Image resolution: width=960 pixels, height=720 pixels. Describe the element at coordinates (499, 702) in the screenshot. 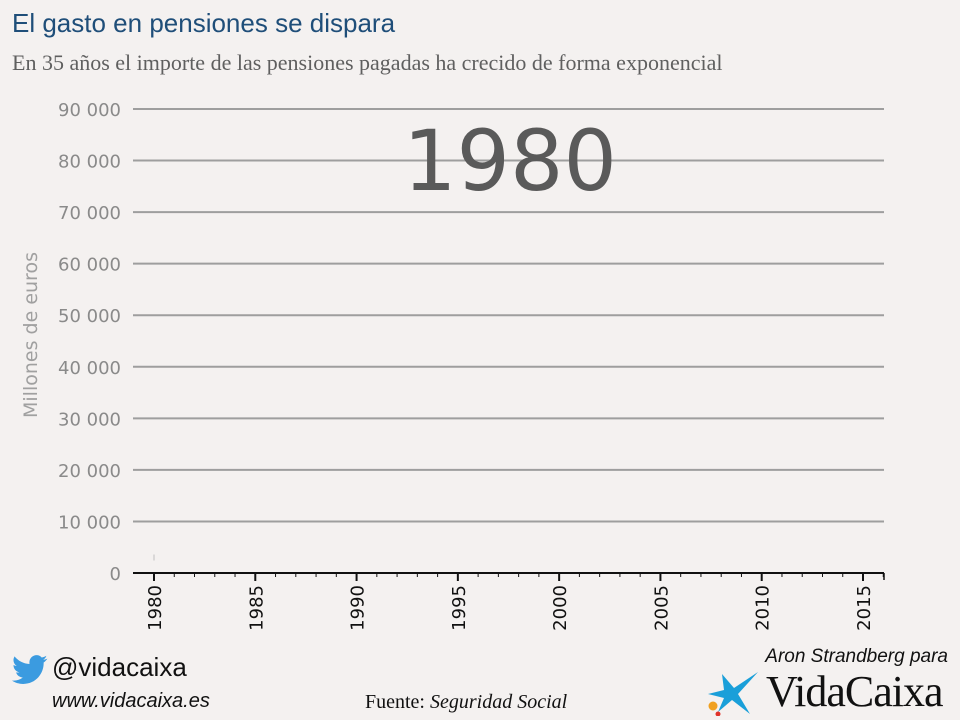

I see `source-name: Seguridad Social` at that location.